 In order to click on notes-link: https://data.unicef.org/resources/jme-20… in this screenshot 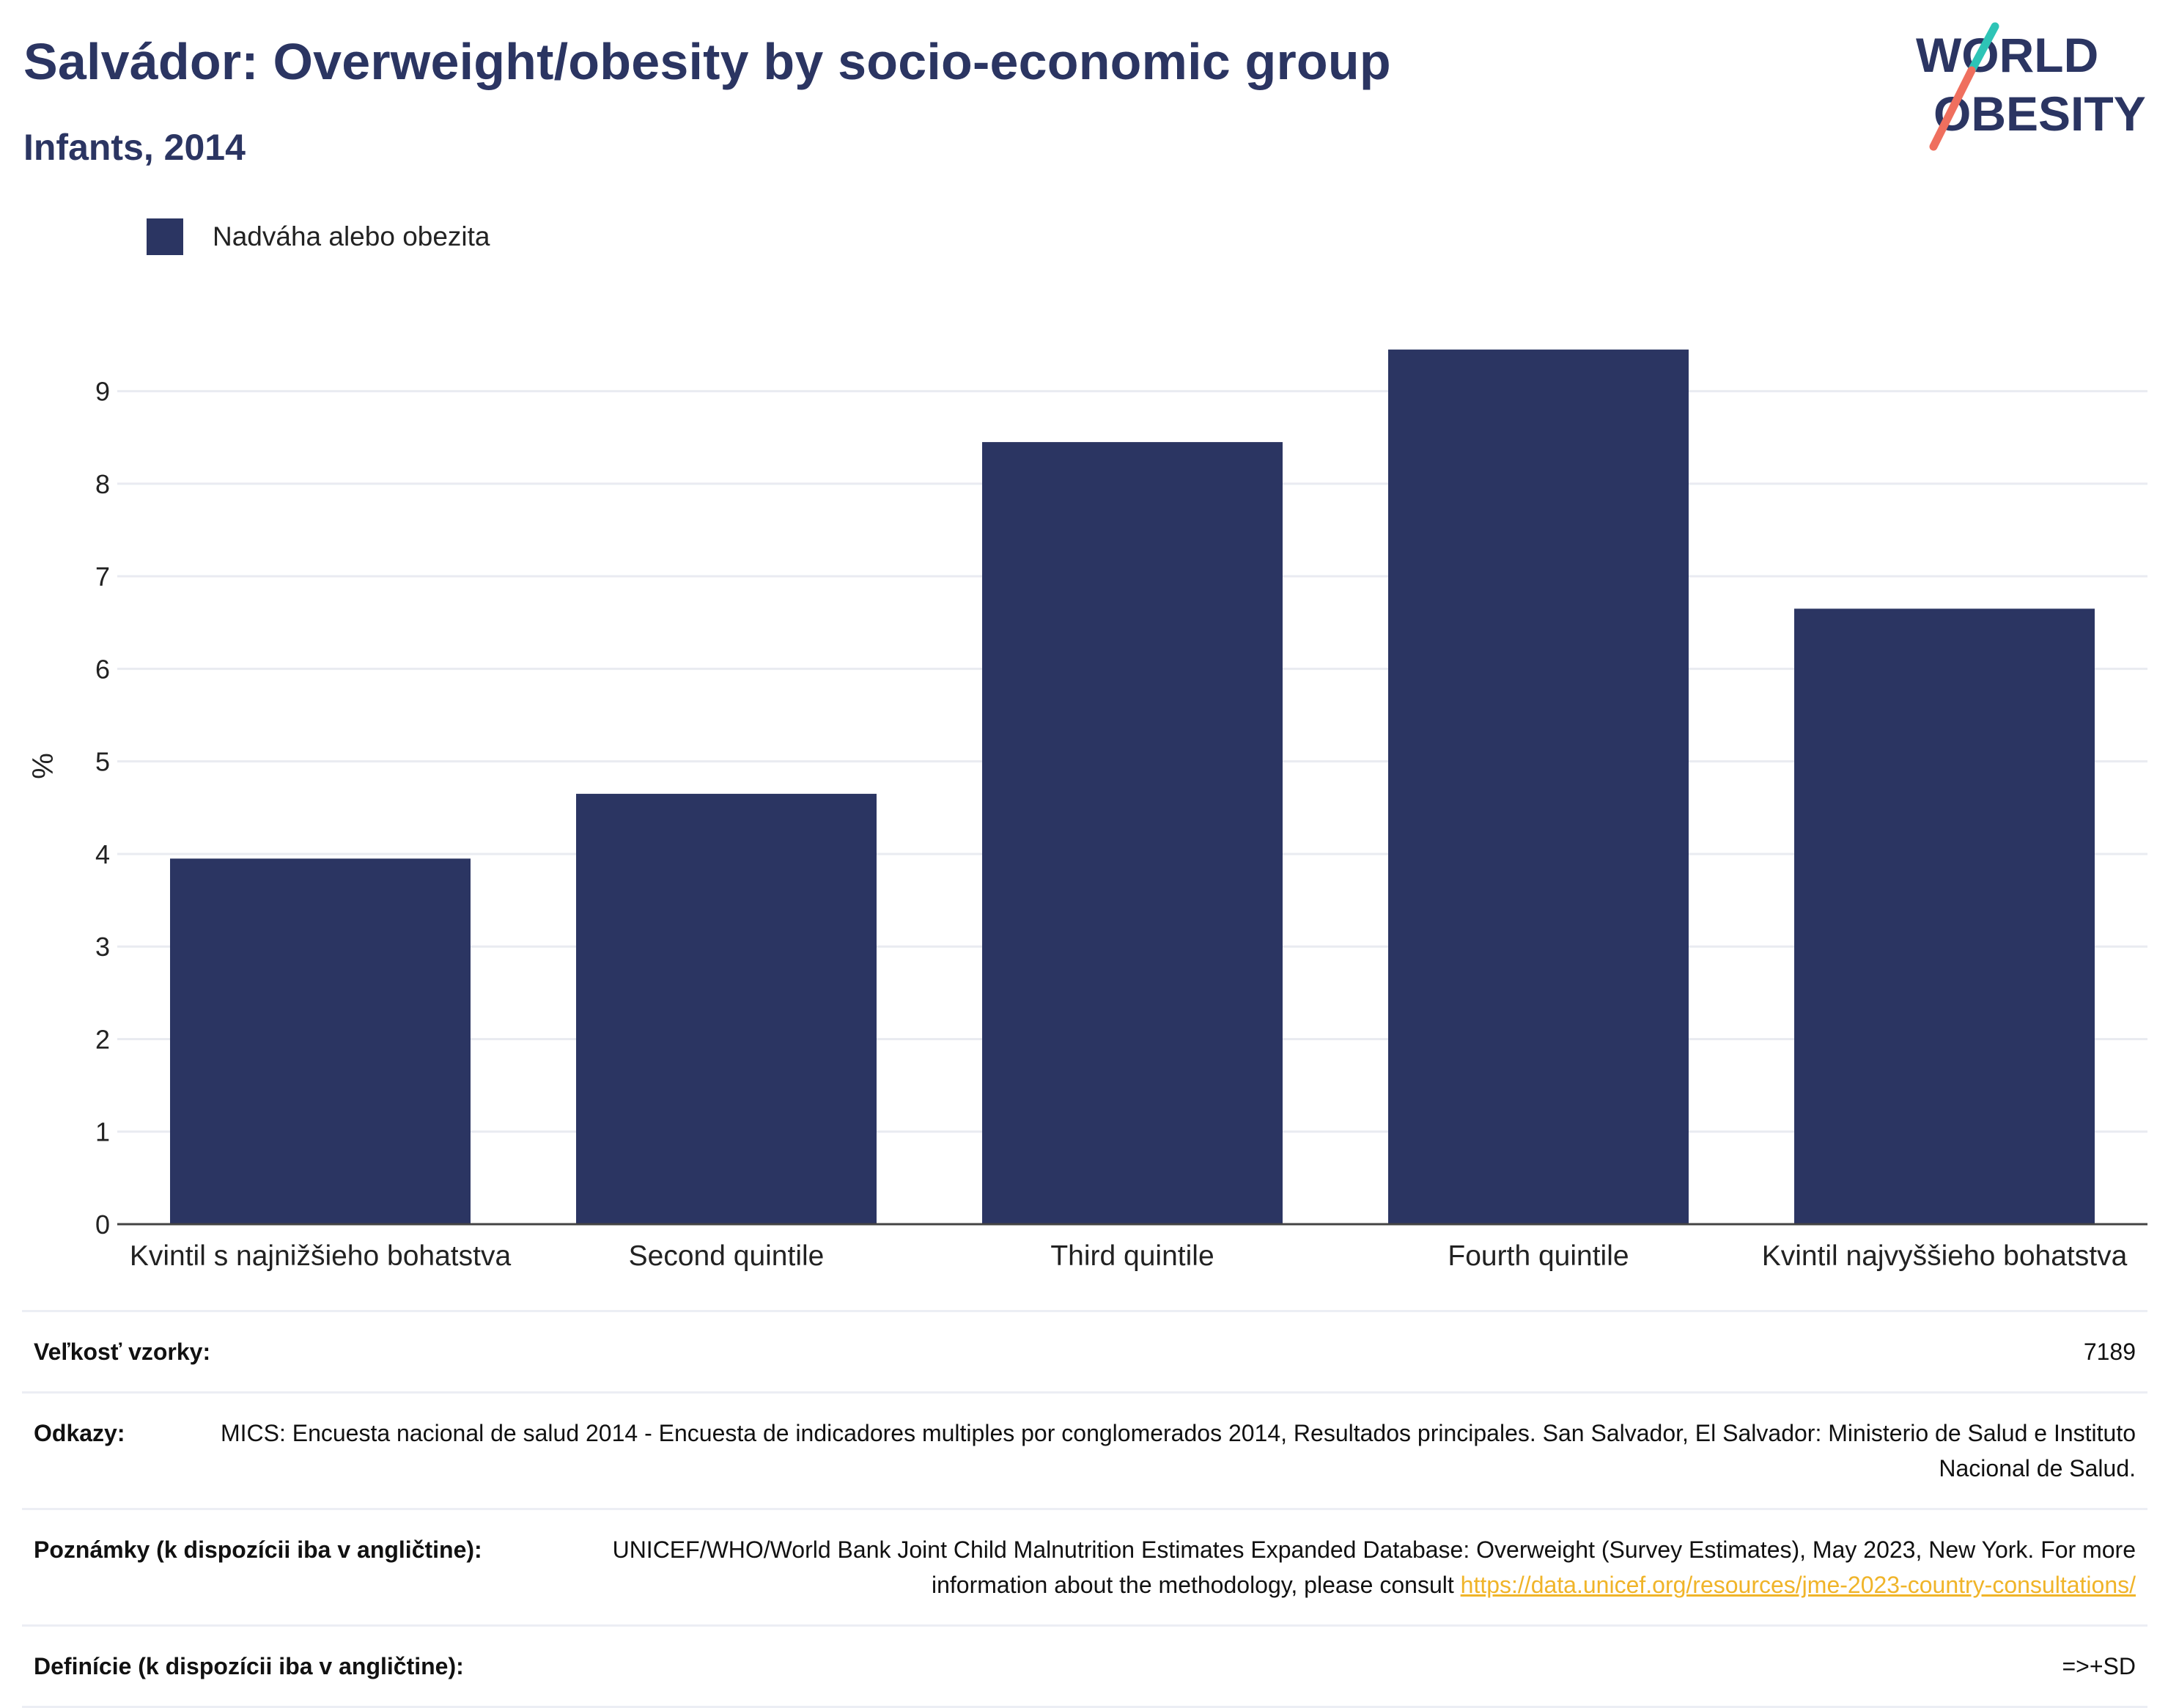, I will do `click(1798, 1585)`.